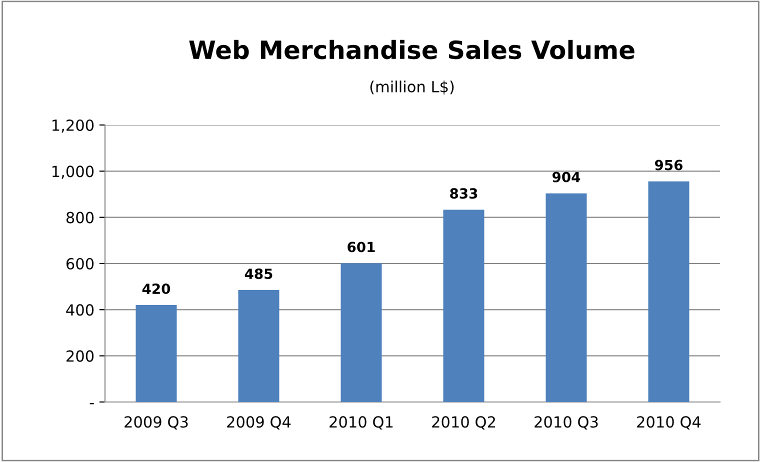 The height and width of the screenshot is (462, 761). I want to click on y-tick-label: 1,200, so click(73, 126).